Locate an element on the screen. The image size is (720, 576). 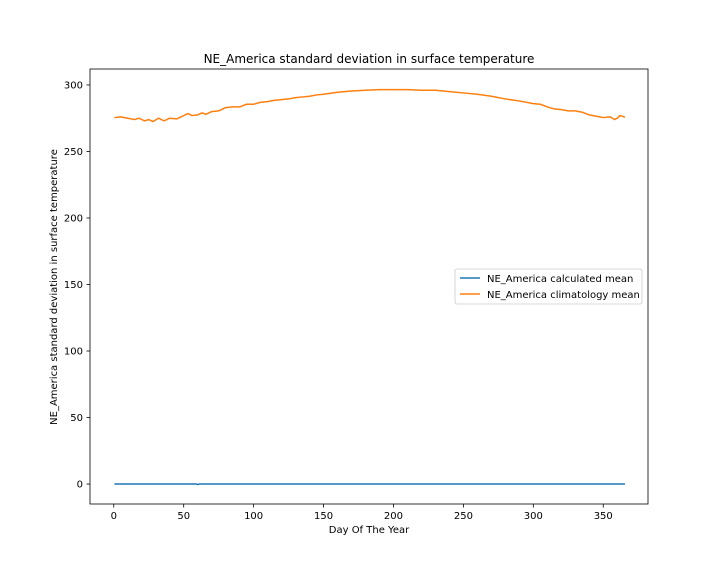
series-line-calculated-mean is located at coordinates (369, 484).